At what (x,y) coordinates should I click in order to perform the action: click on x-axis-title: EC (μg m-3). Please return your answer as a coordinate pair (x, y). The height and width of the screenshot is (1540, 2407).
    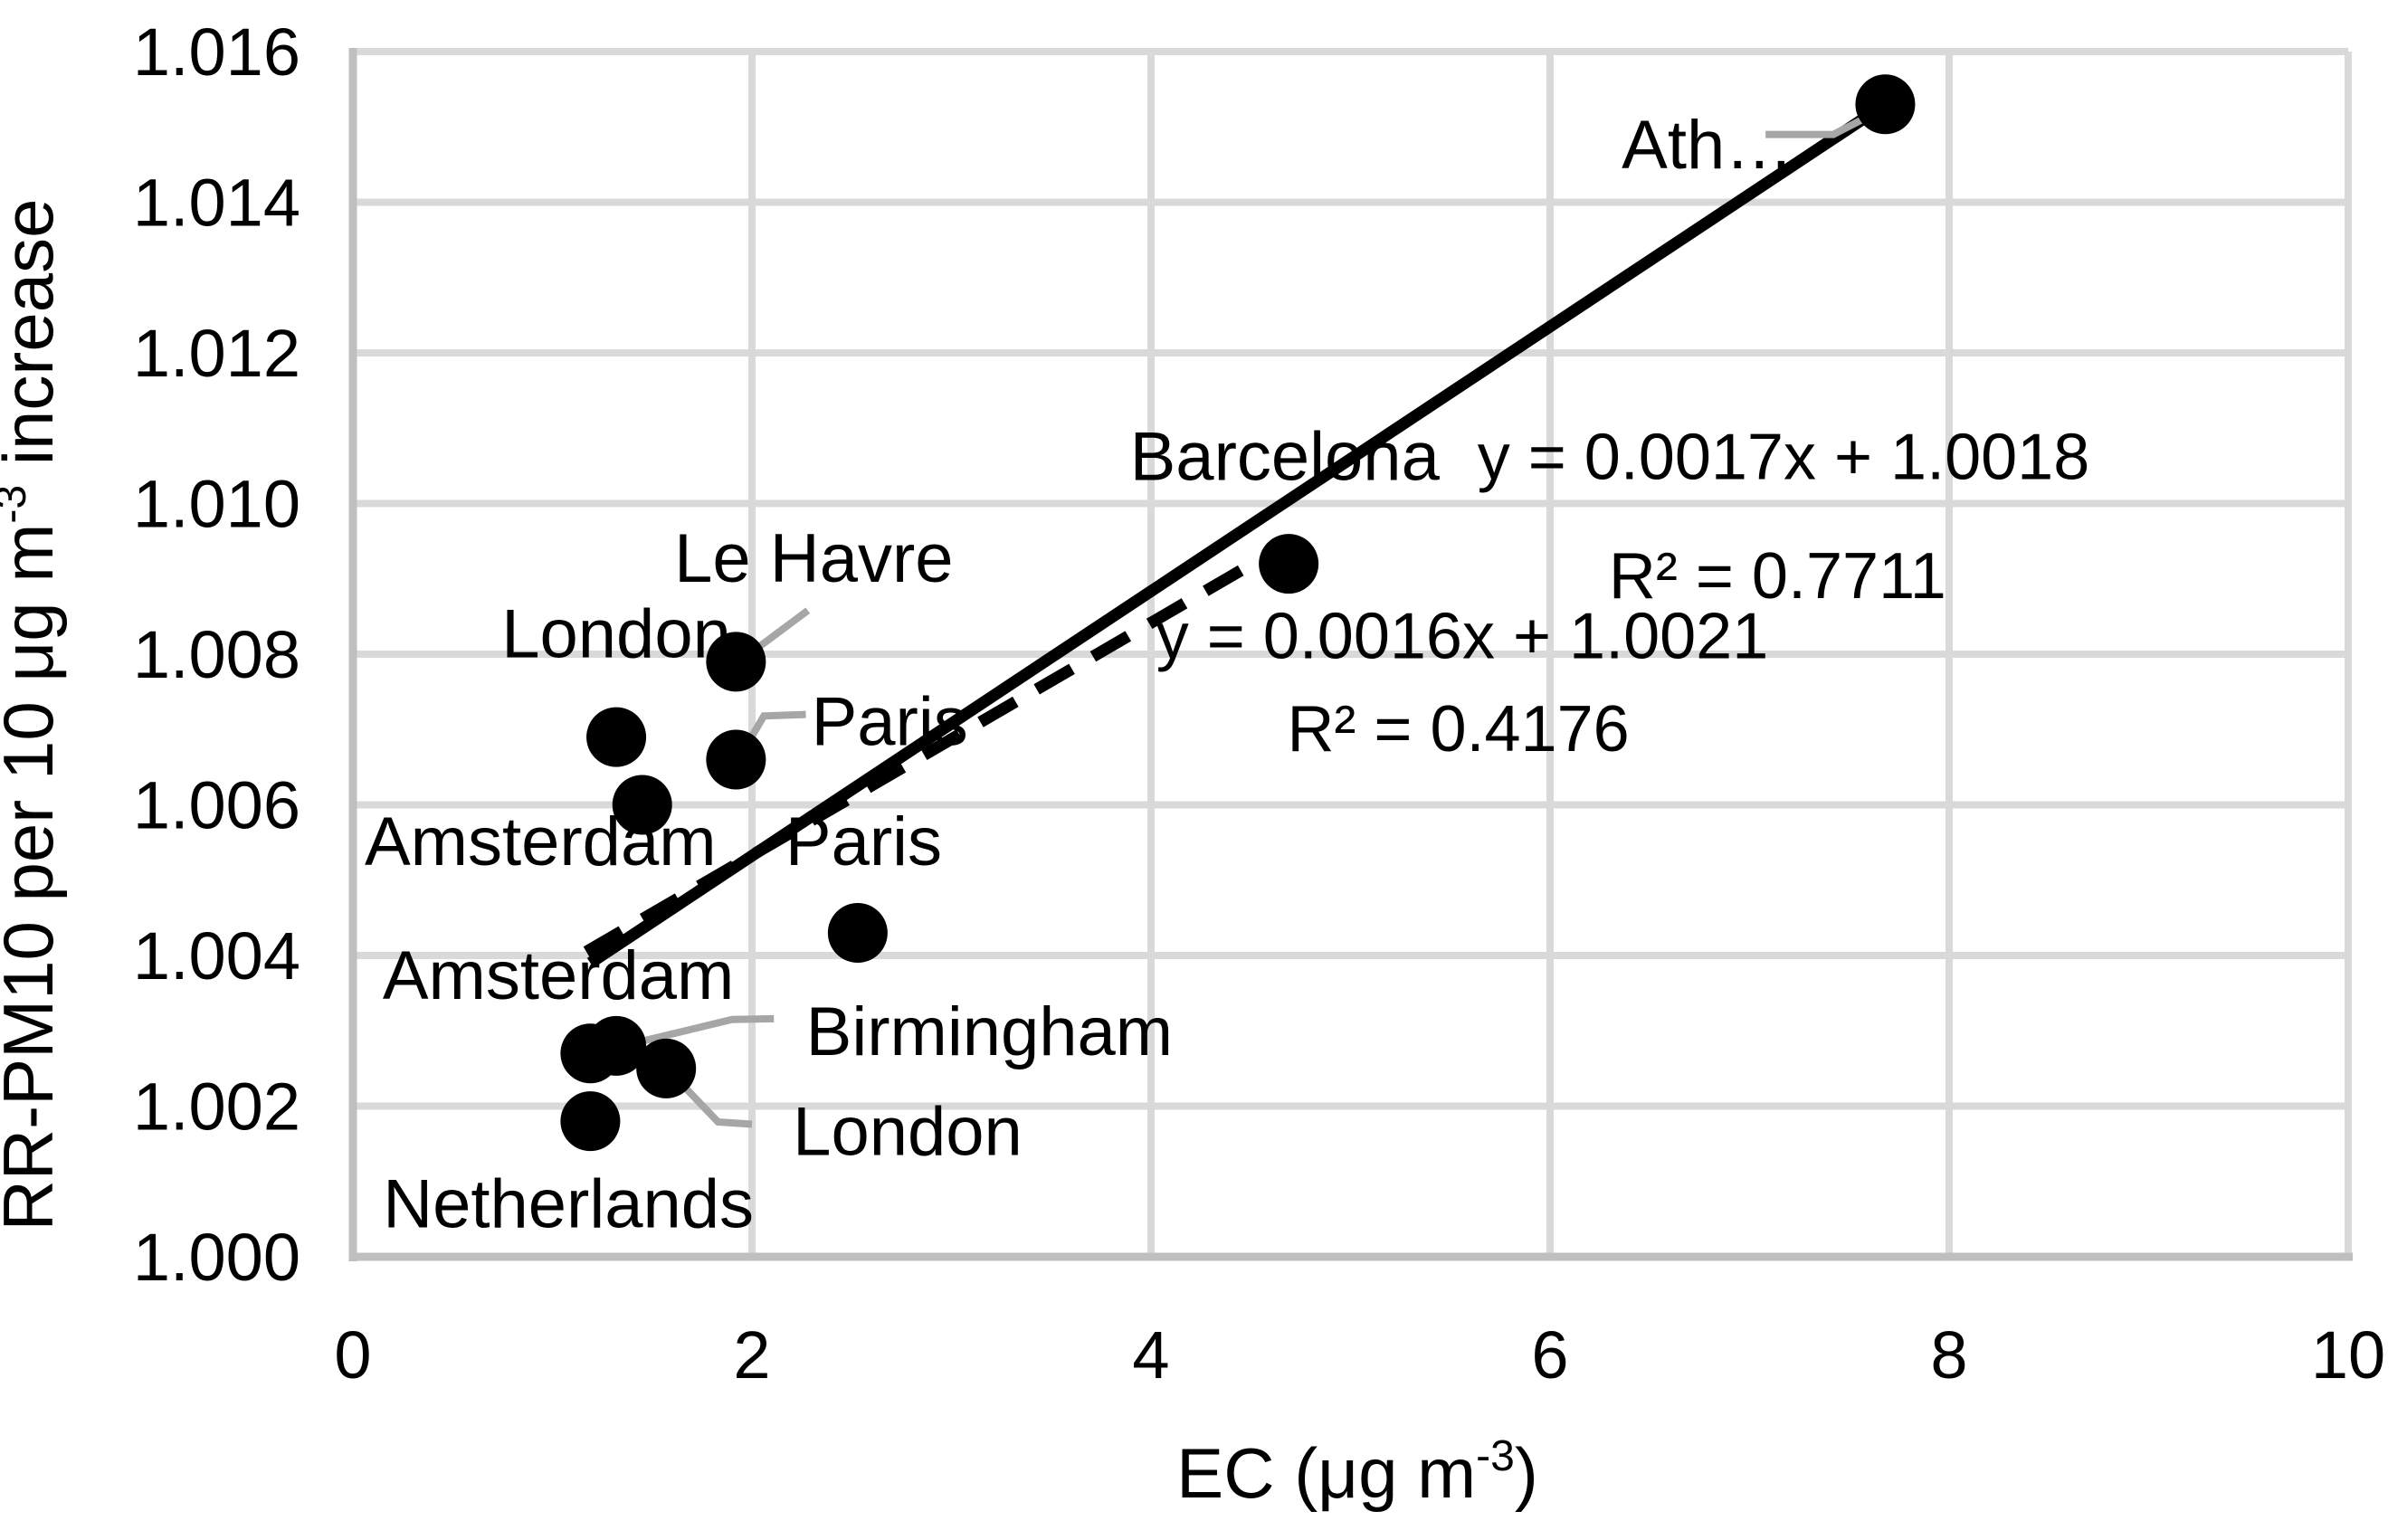
    Looking at the image, I should click on (1357, 1473).